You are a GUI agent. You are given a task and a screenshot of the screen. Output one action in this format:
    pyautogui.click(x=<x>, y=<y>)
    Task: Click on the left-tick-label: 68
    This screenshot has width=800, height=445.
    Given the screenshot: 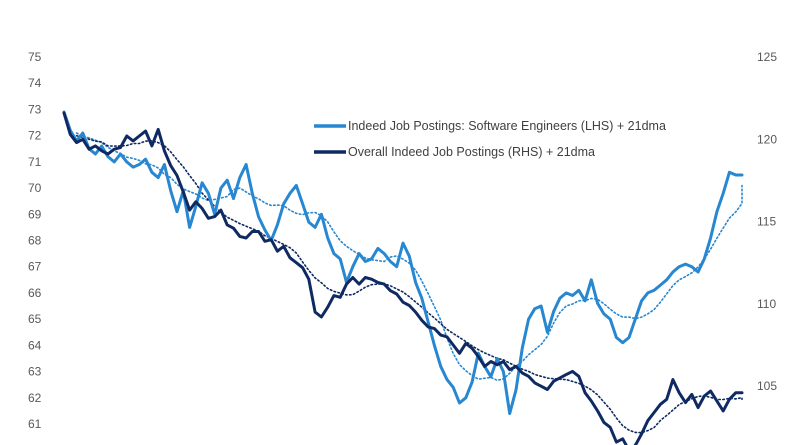 What is the action you would take?
    pyautogui.click(x=35, y=241)
    